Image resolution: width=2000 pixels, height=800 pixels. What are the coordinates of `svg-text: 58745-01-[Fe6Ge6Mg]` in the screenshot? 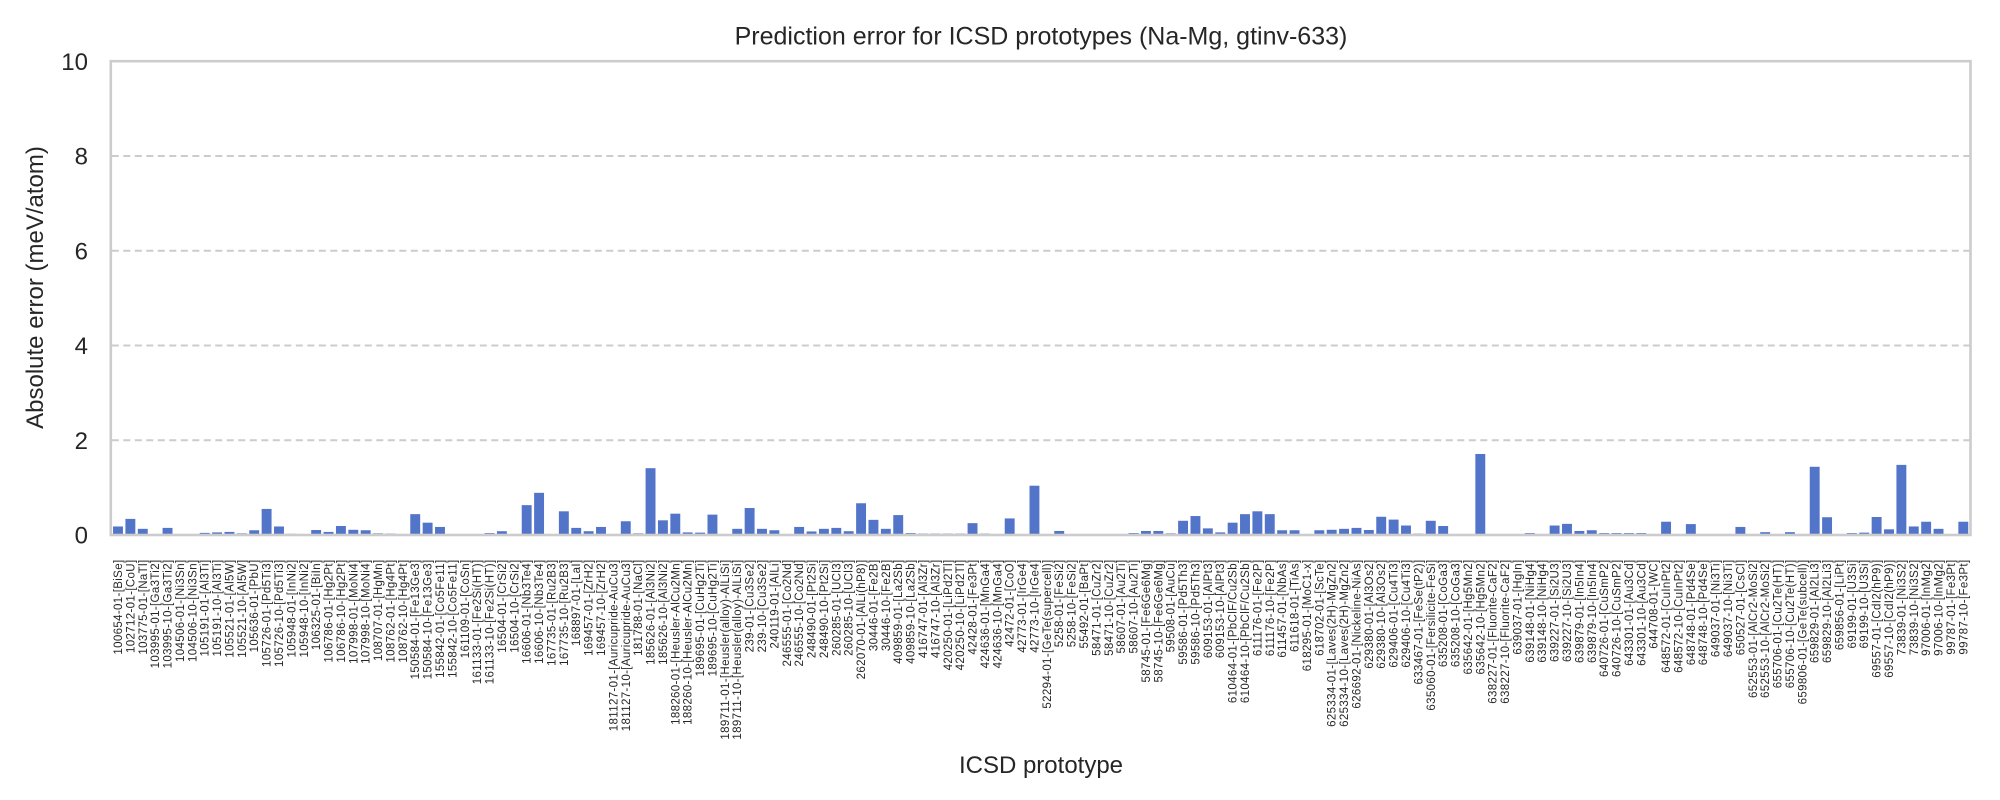 It's located at (1147, 621).